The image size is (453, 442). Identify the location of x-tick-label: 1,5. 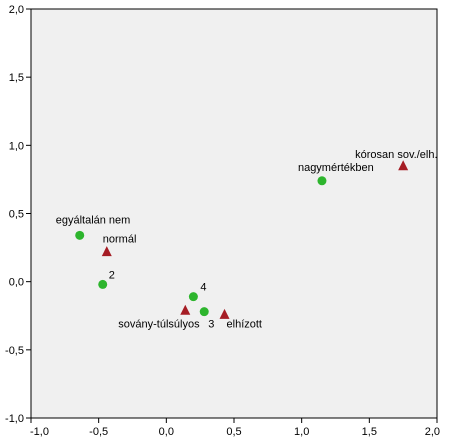
(369, 432).